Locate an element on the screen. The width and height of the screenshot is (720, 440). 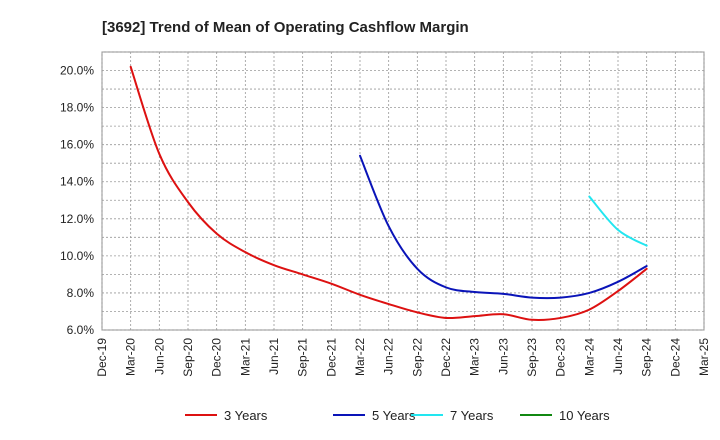
x-tick-label: Sep-21 is located at coordinates (303, 357).